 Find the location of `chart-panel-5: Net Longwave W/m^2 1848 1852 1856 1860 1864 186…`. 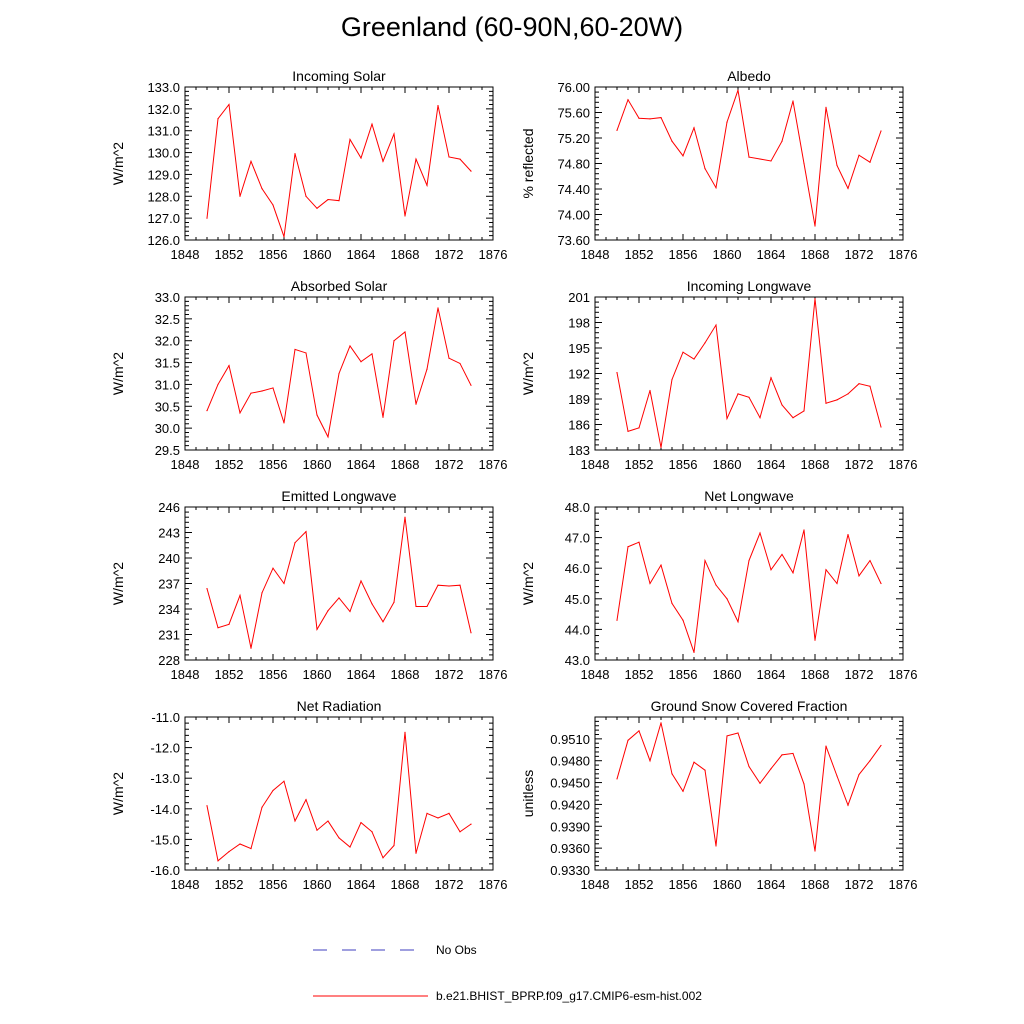

chart-panel-5: Net Longwave W/m^2 1848 1852 1856 1860 1864 186… is located at coordinates (718, 585).